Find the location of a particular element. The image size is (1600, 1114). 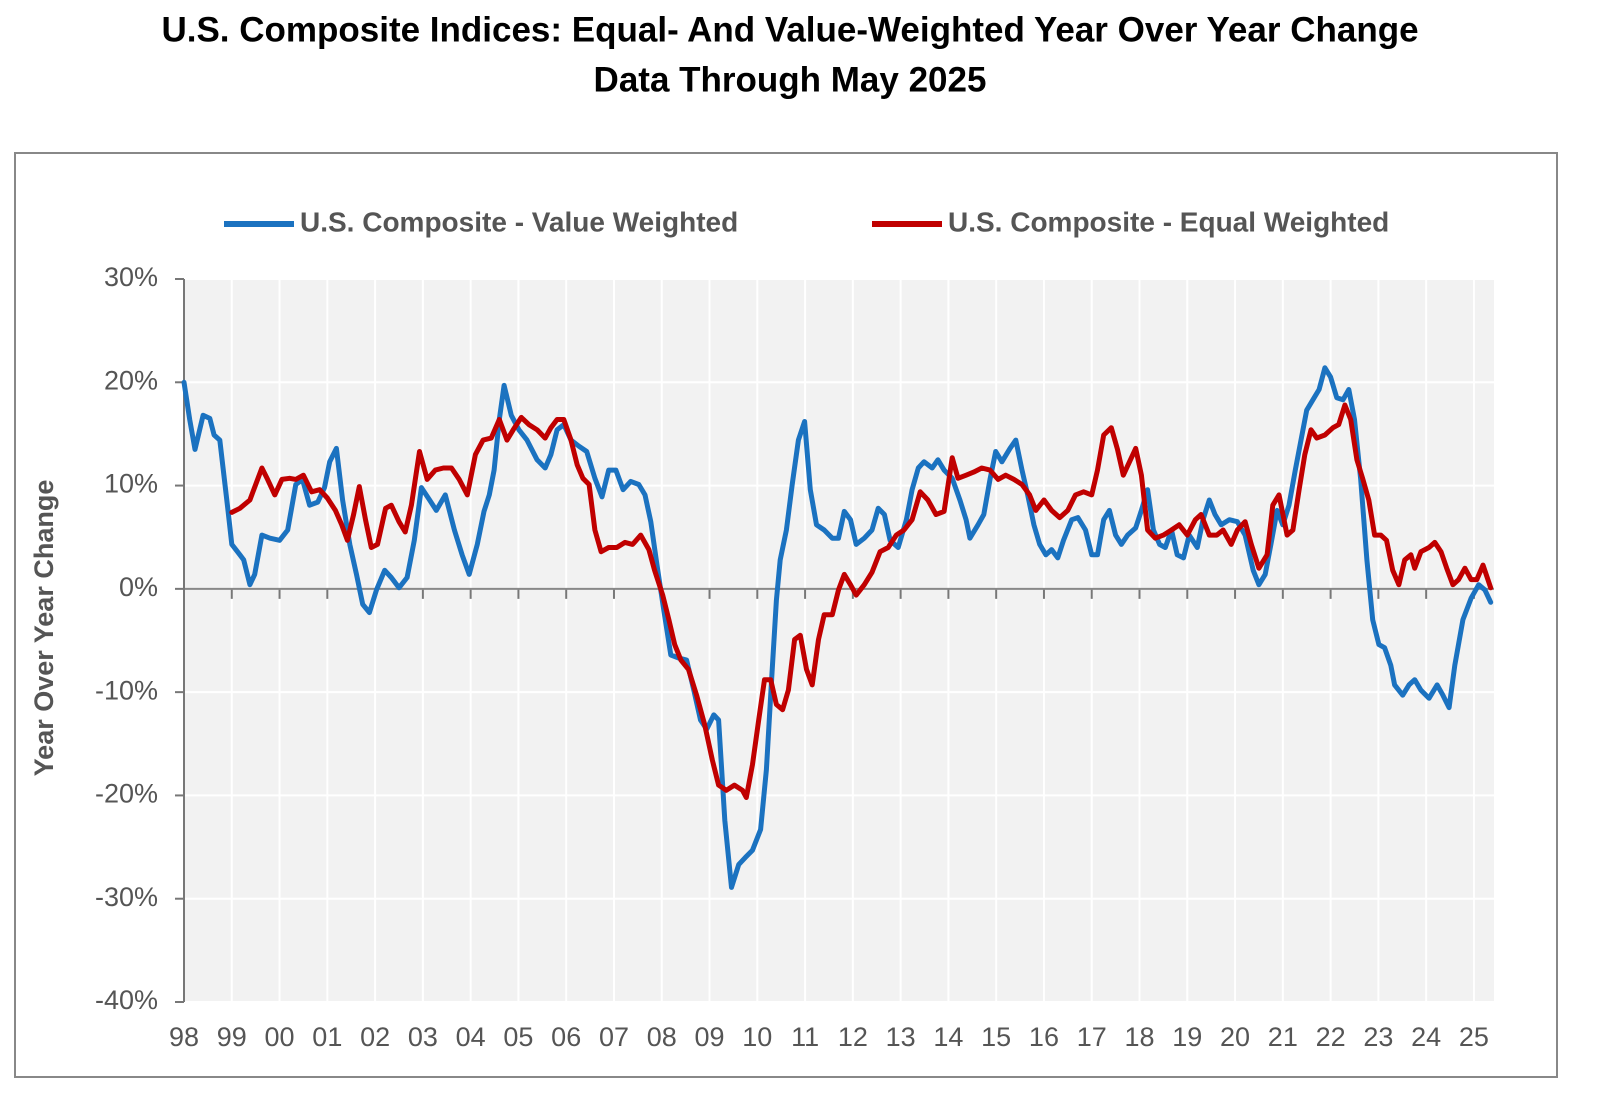

x-tick-label: 10 is located at coordinates (757, 1037).